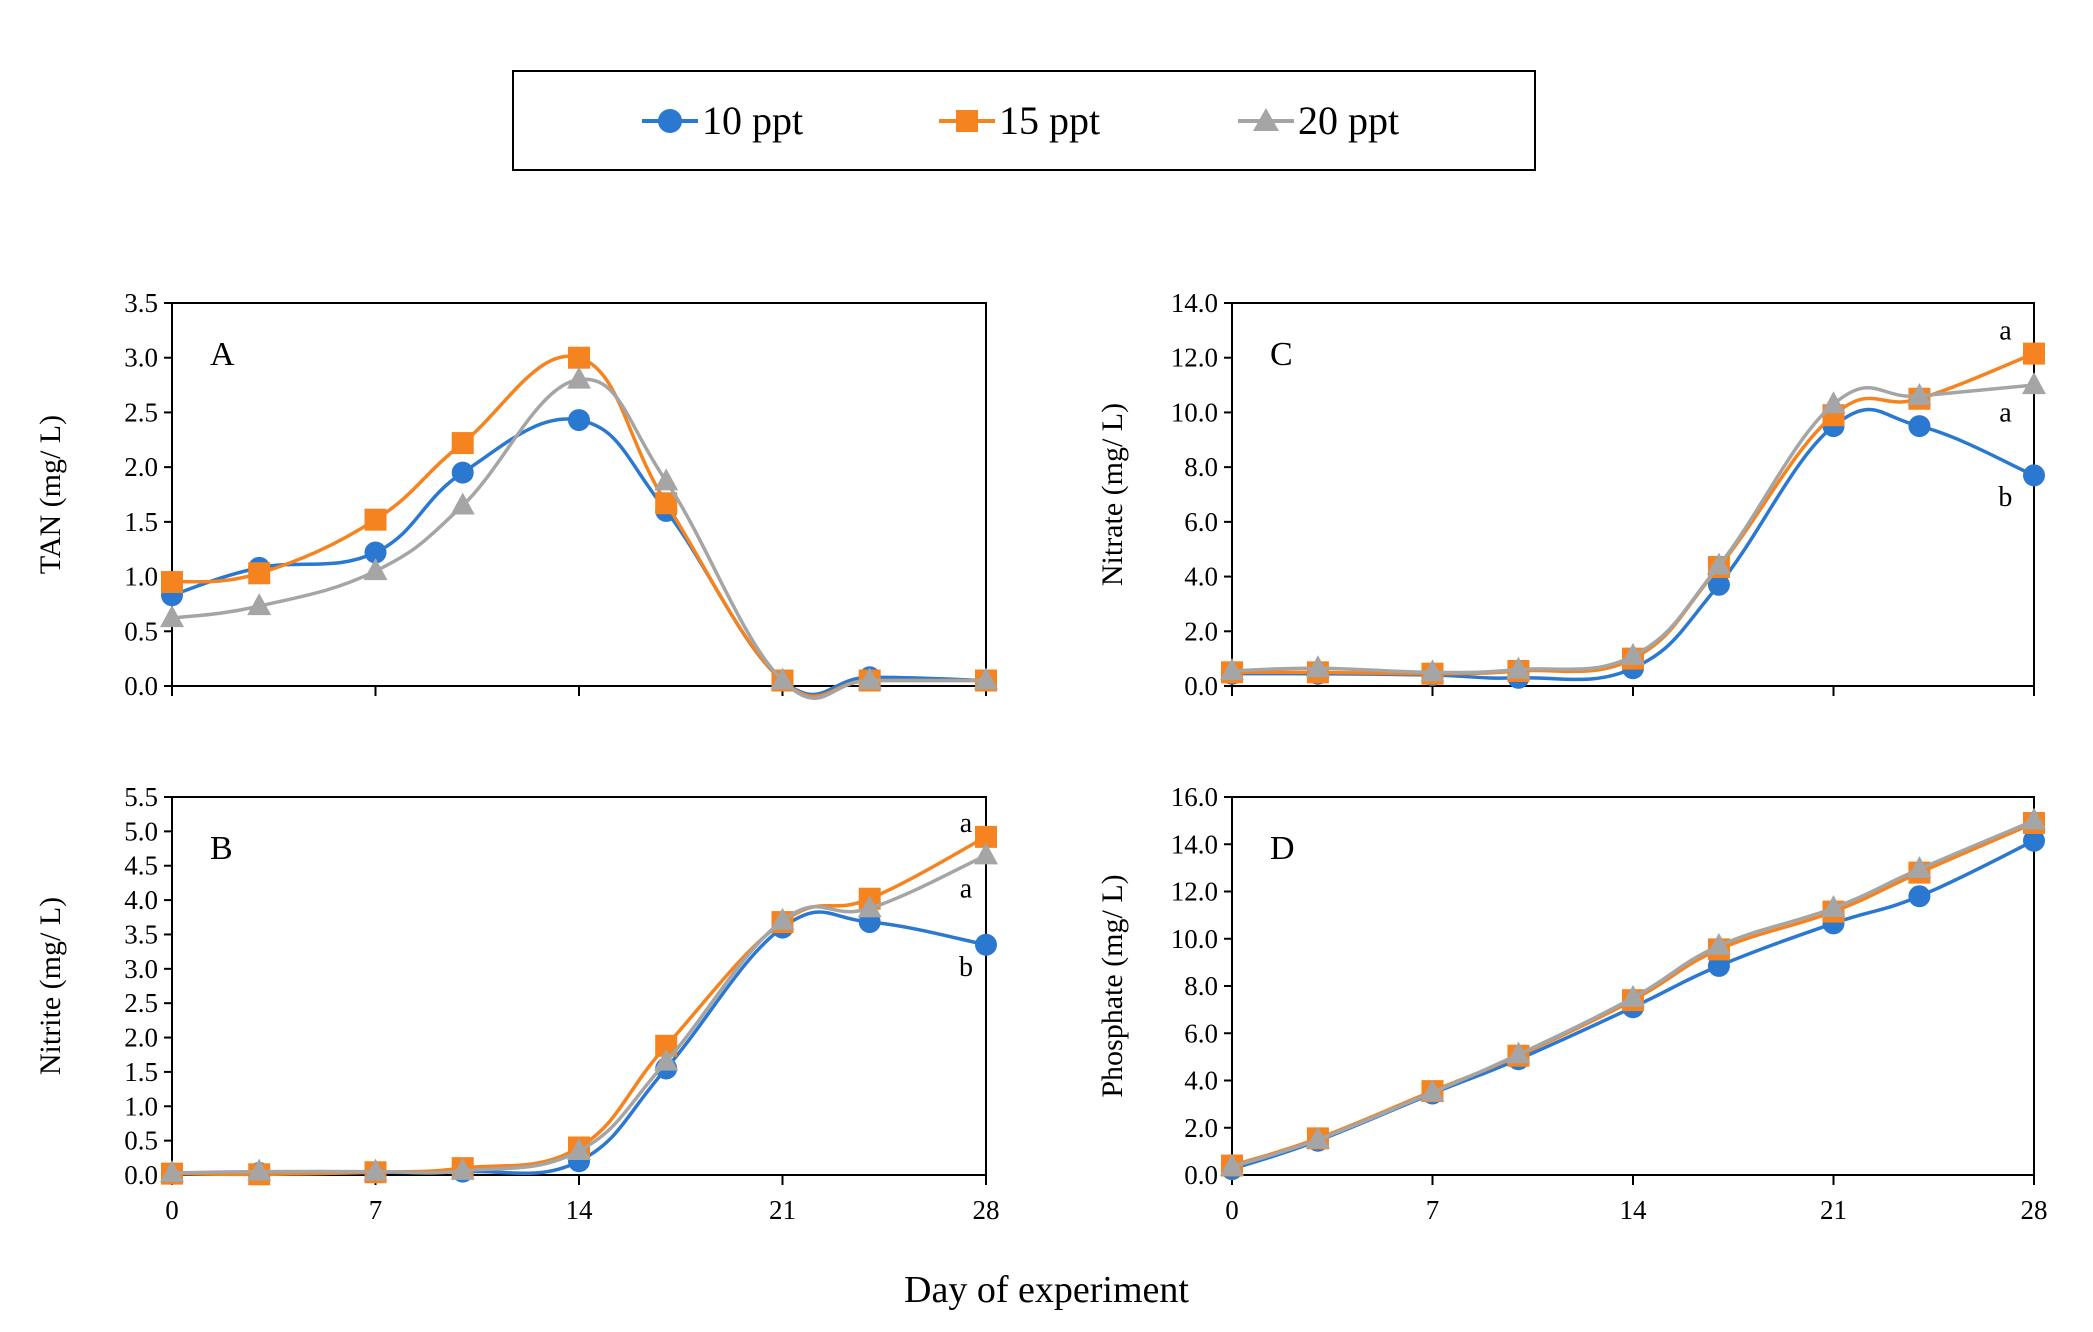  Describe the element at coordinates (1112, 985) in the screenshot. I see `y-axis-label: Phosphate (mg/ L)` at that location.